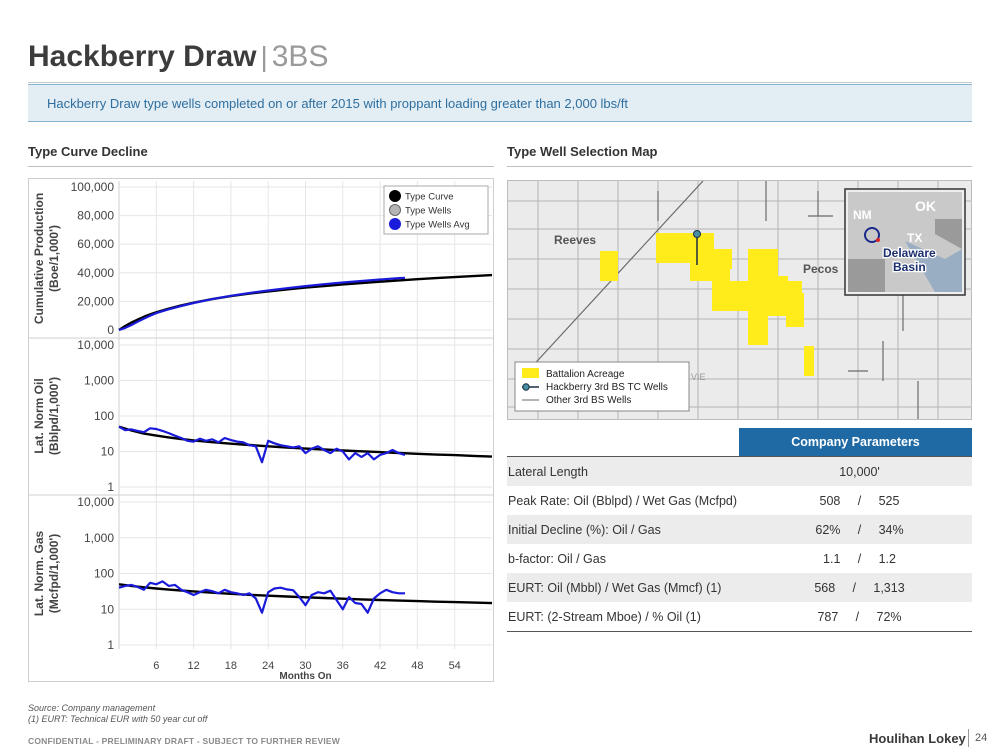  I want to click on chart-y-tick-label: 100,000, so click(93, 187).